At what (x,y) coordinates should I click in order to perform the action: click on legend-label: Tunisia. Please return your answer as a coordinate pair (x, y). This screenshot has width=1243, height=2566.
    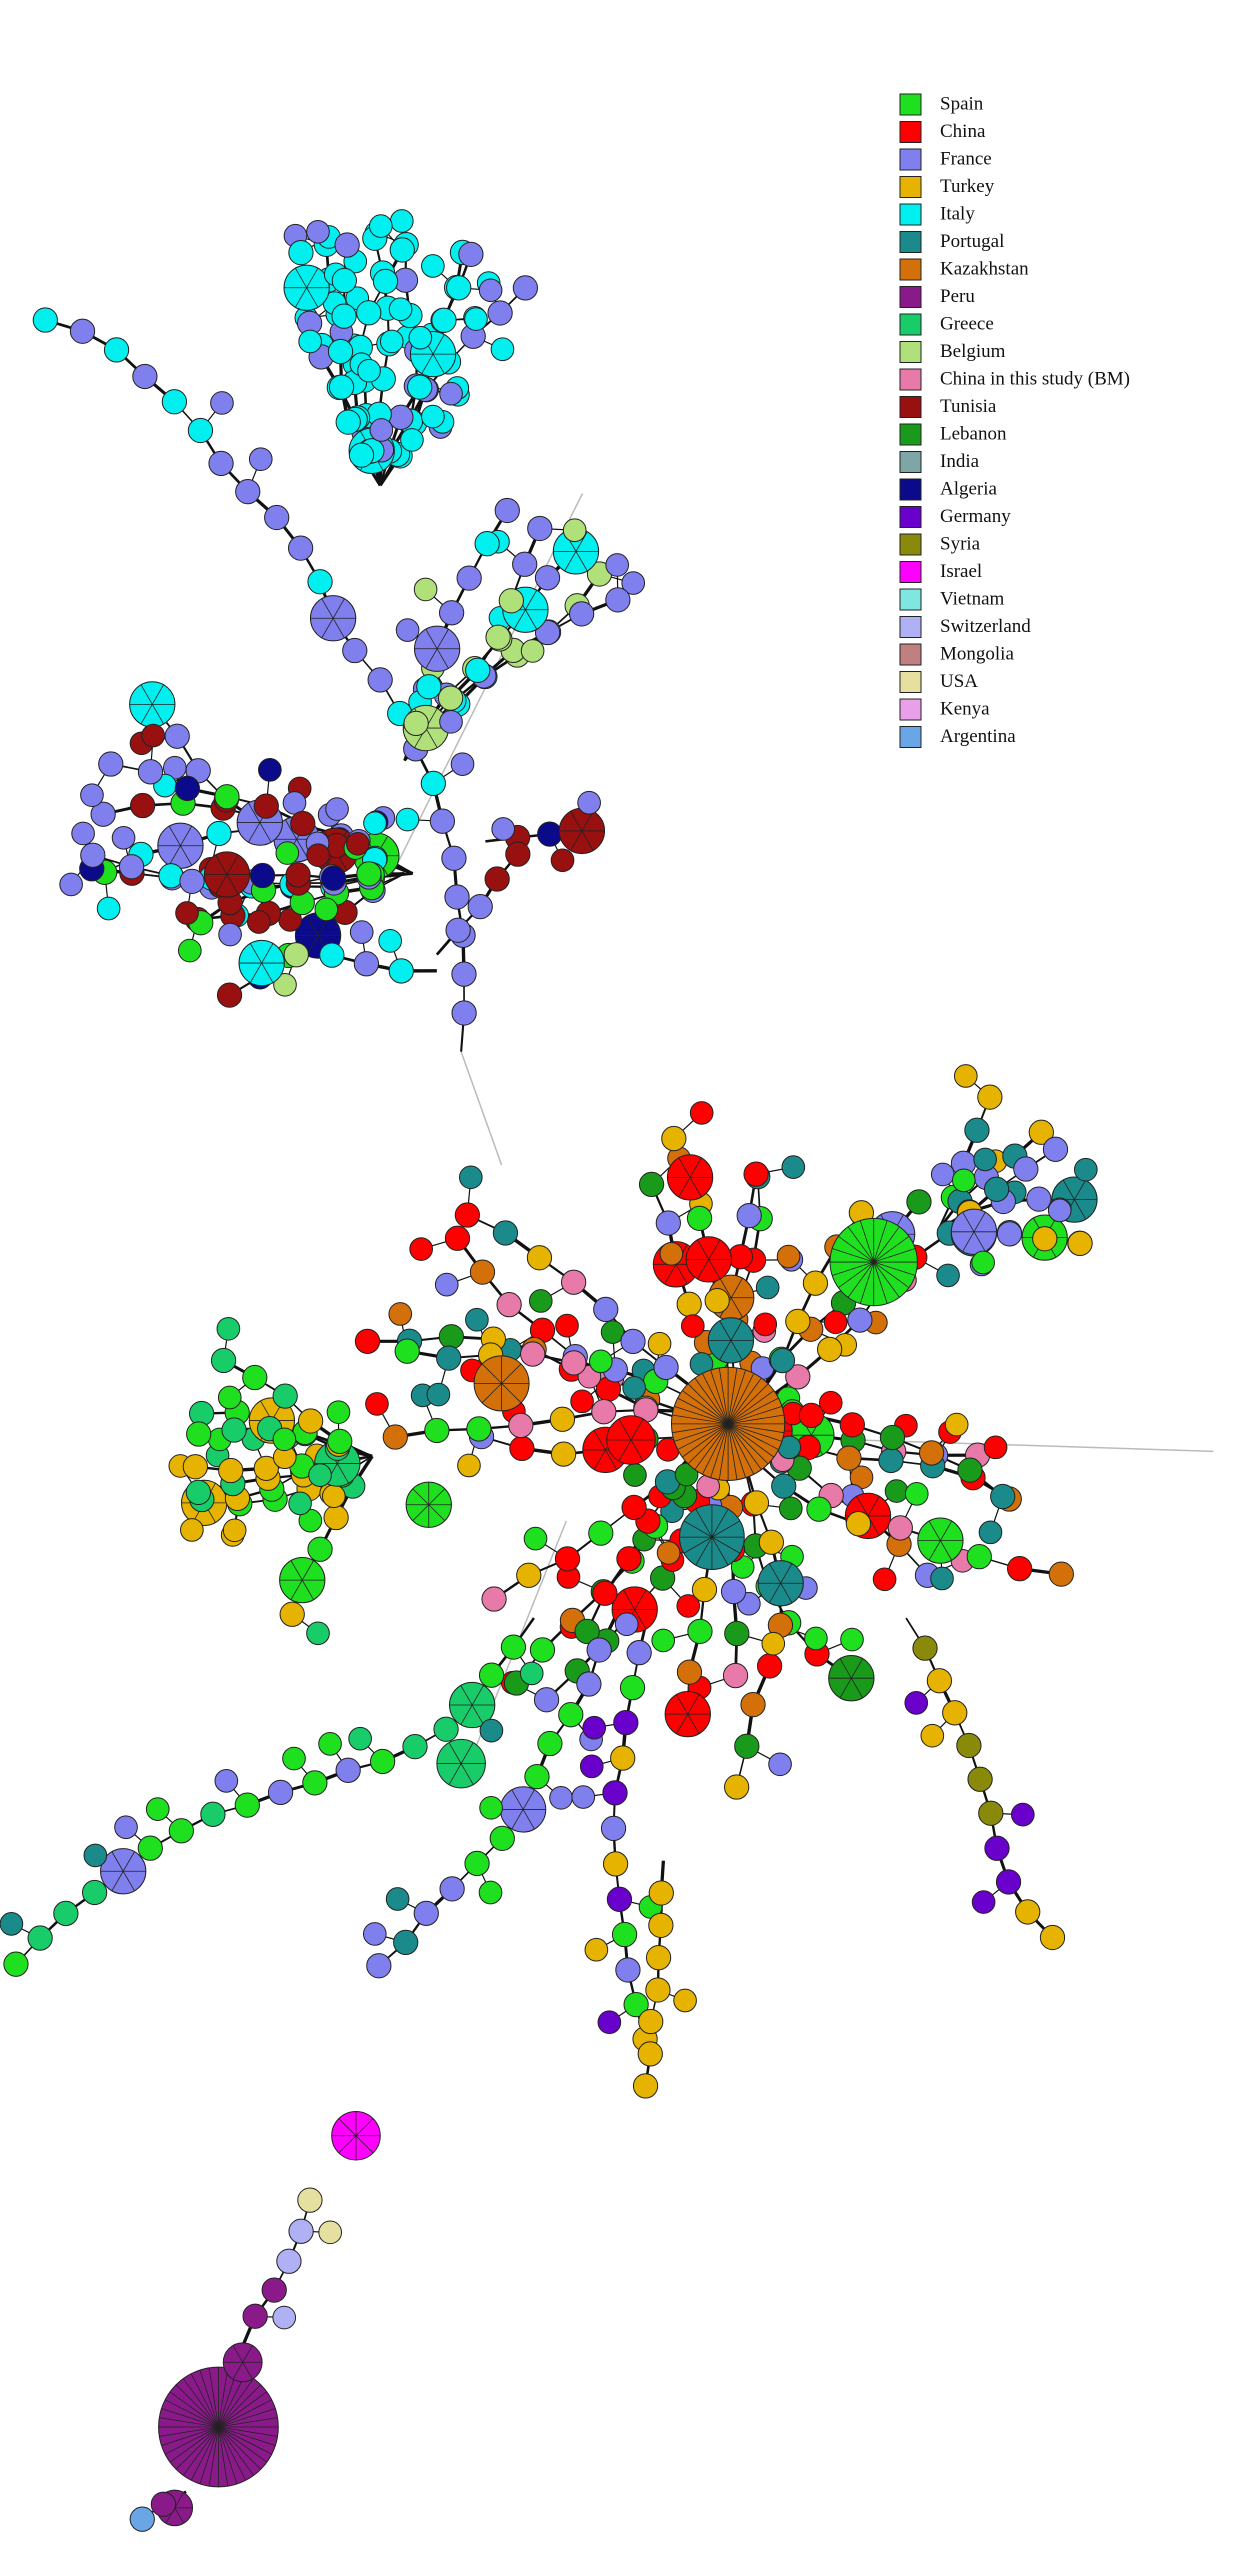
    Looking at the image, I should click on (968, 406).